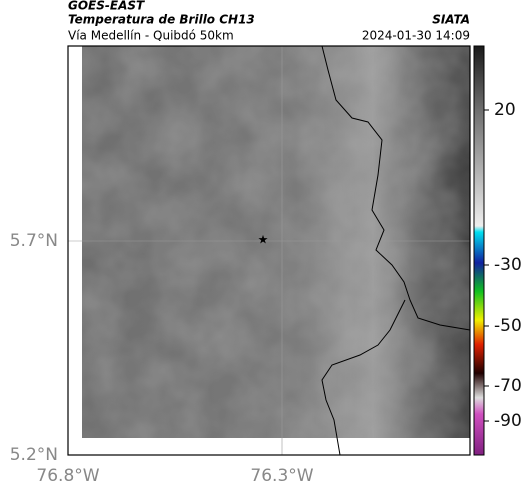 The image size is (526, 495). I want to click on colorbar-tick-label: -50, so click(508, 326).